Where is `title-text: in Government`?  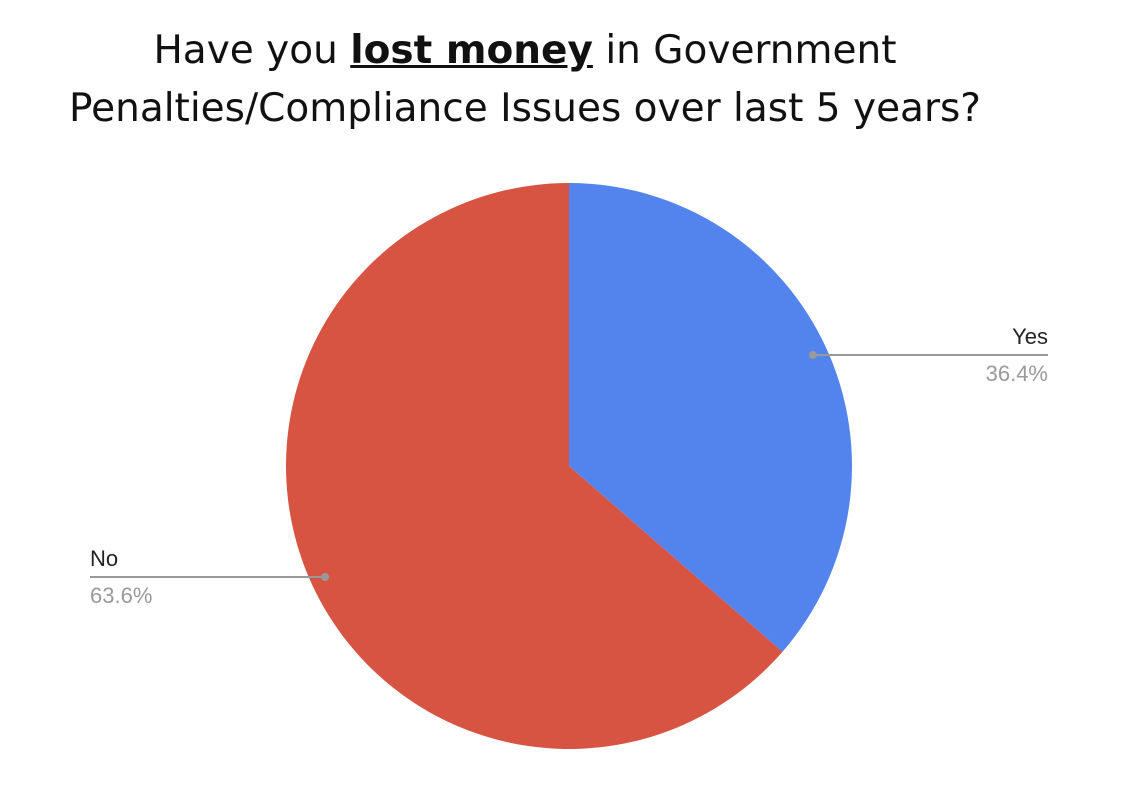 title-text: in Government is located at coordinates (751, 50).